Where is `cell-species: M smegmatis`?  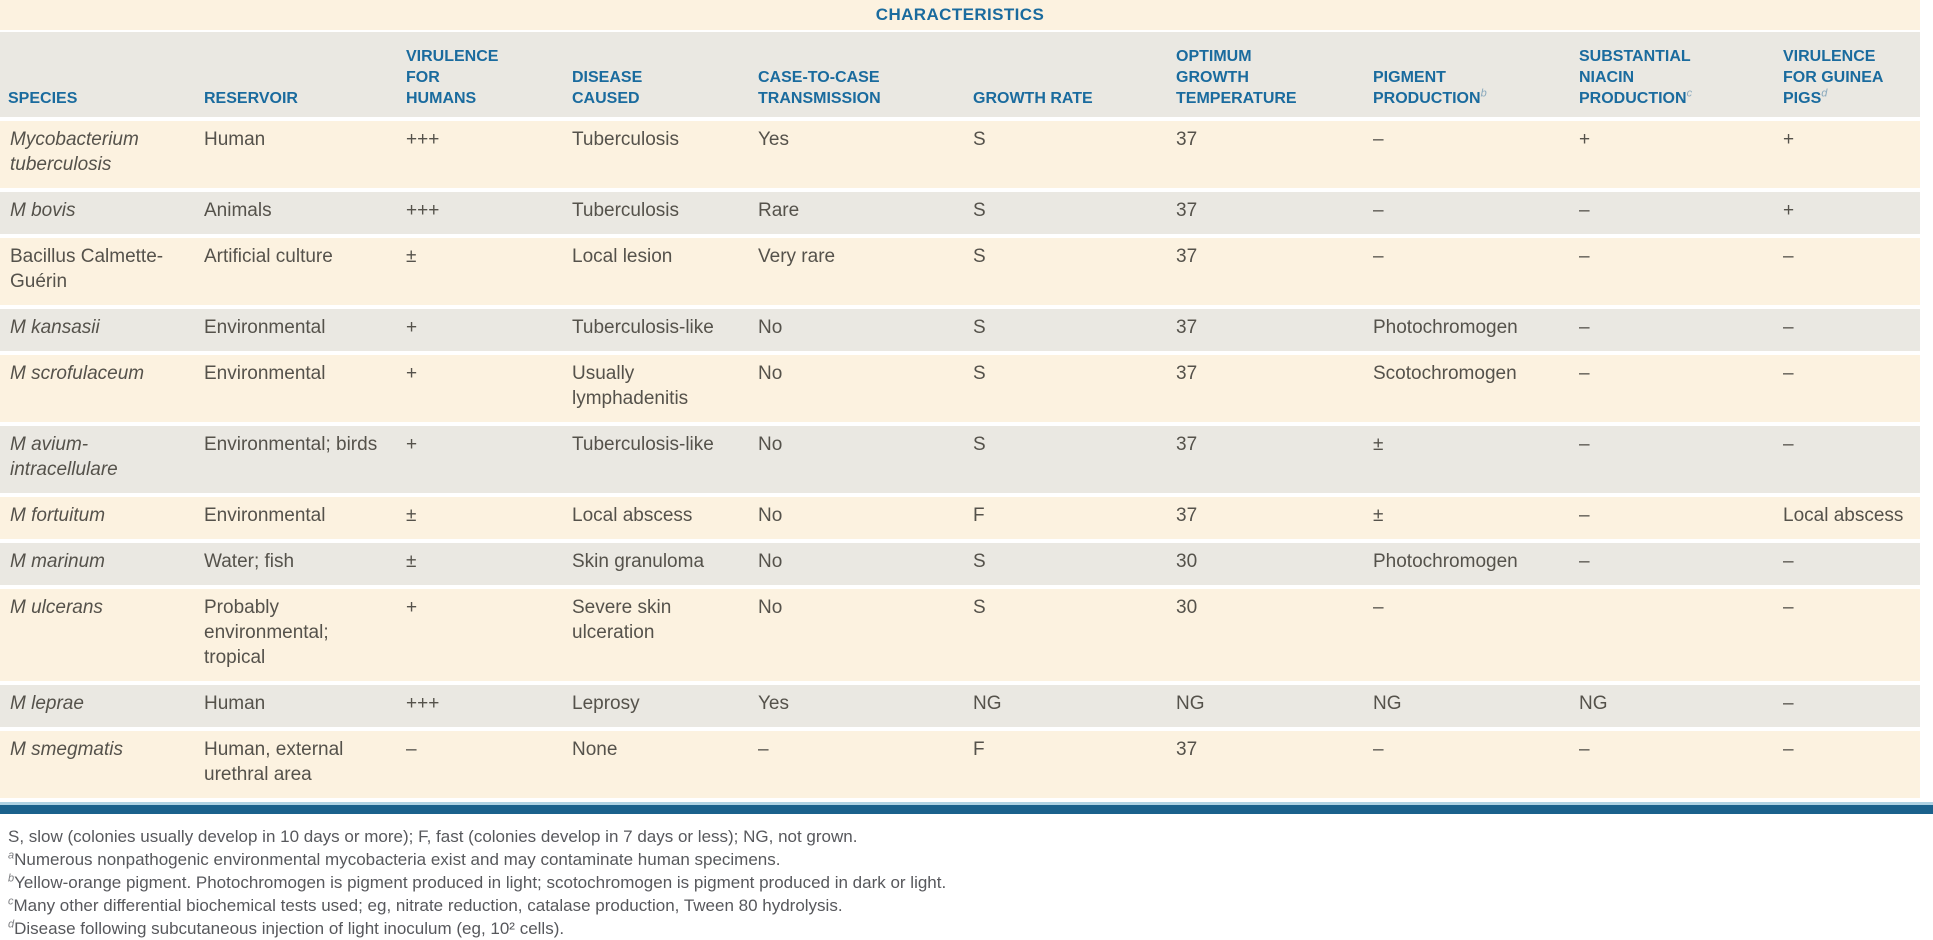
cell-species: M smegmatis is located at coordinates (66, 749).